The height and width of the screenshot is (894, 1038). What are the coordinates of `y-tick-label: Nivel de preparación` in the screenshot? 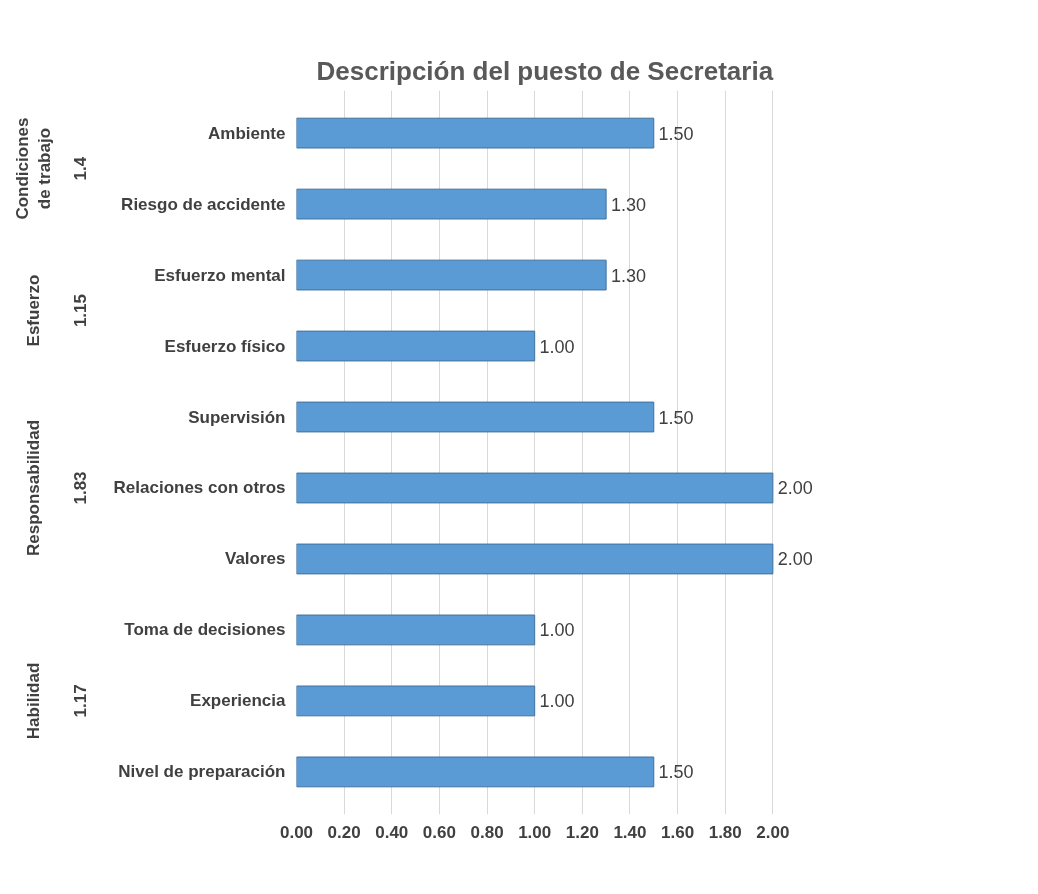 It's located at (202, 772).